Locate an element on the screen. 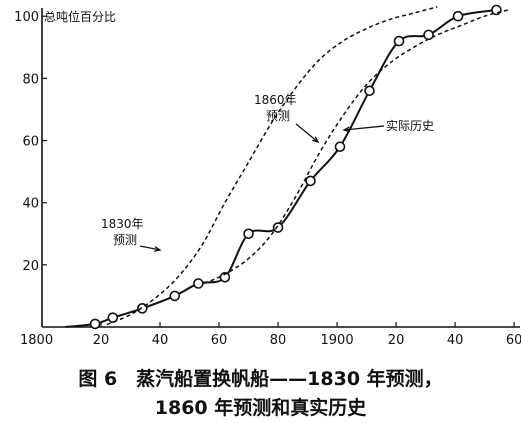 The image size is (521, 423). y-tick-label: 80 is located at coordinates (30, 79).